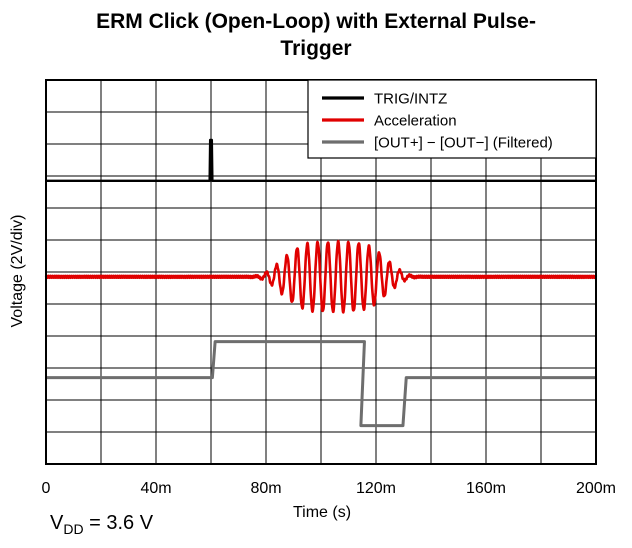  I want to click on x-tick-label: 160m, so click(486, 488).